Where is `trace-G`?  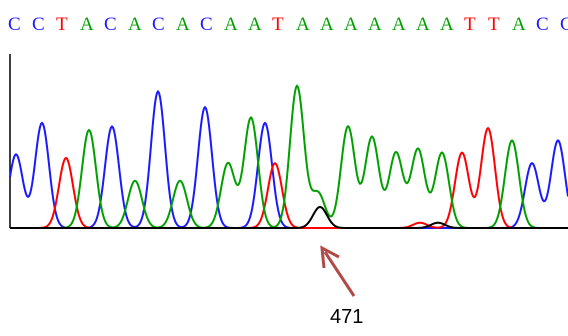
trace-G is located at coordinates (289, 217).